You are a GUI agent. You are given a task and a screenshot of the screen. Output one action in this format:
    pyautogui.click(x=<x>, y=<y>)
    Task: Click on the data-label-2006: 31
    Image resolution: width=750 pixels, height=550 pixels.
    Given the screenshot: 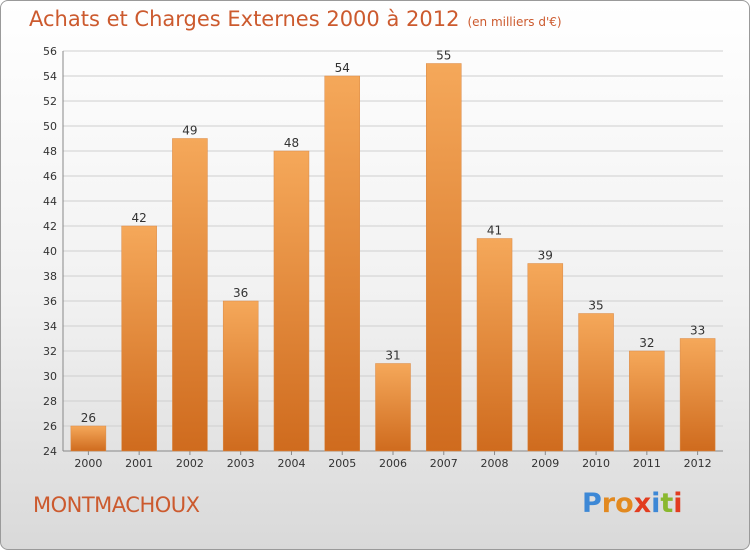 What is the action you would take?
    pyautogui.click(x=392, y=356)
    